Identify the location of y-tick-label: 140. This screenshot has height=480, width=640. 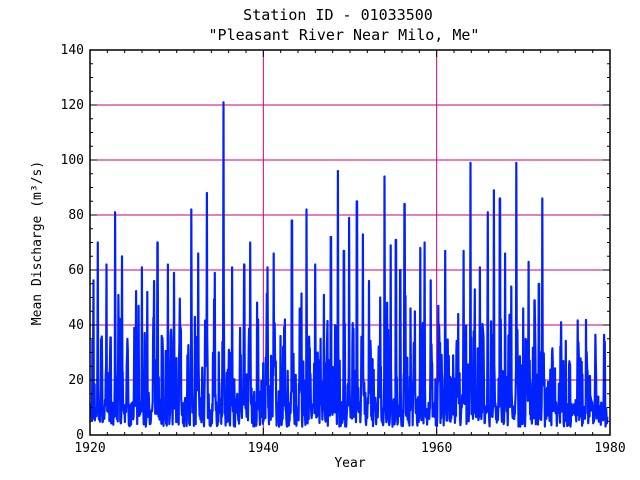
(72, 50).